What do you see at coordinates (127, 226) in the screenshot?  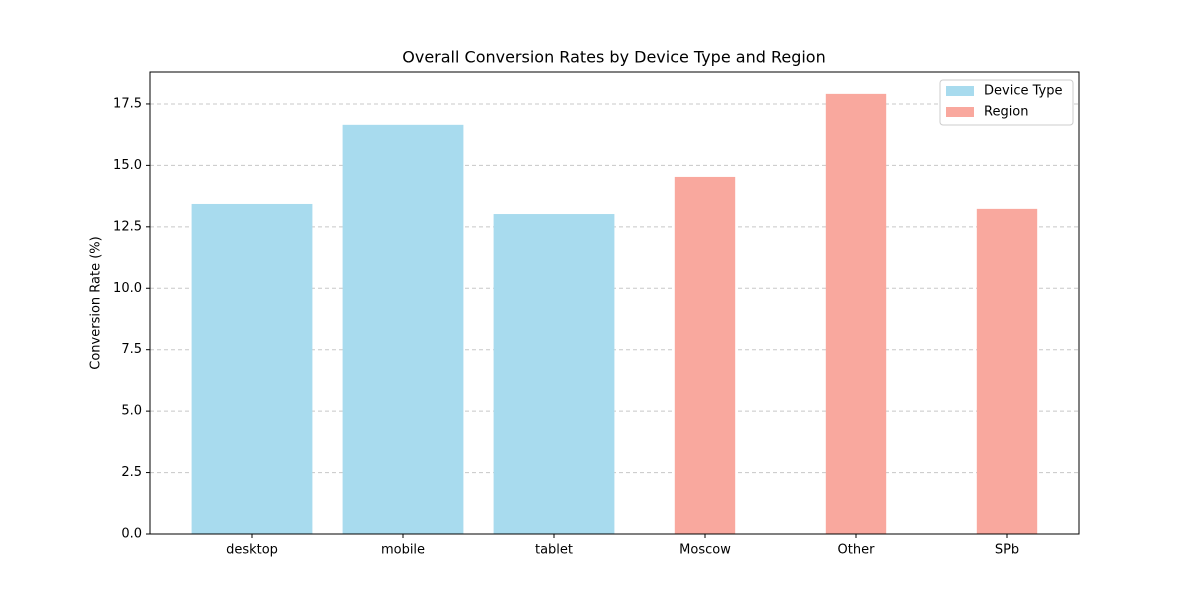 I see `y-tick-label: 12.5` at bounding box center [127, 226].